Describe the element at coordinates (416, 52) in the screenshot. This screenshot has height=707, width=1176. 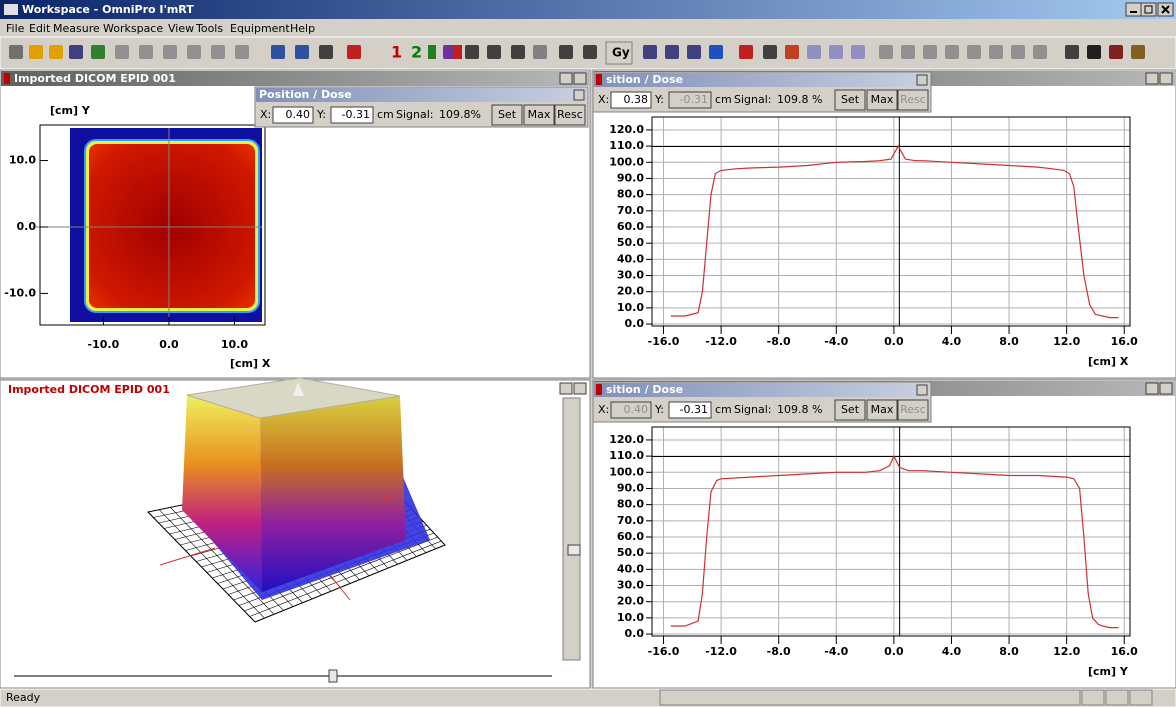
I see `toolbar-label: 2` at that location.